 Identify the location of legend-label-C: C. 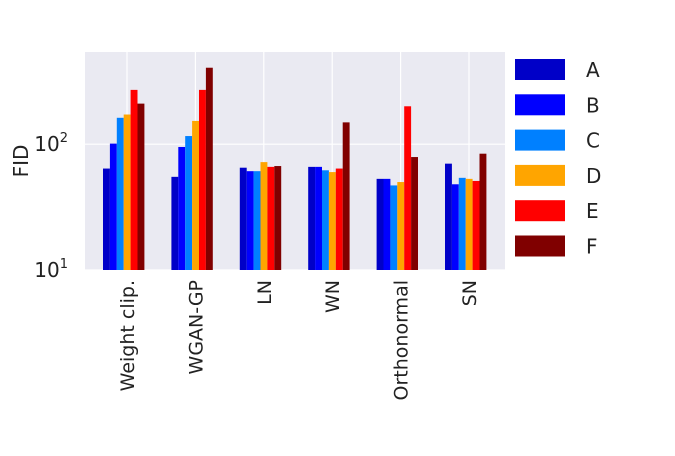
(593, 141).